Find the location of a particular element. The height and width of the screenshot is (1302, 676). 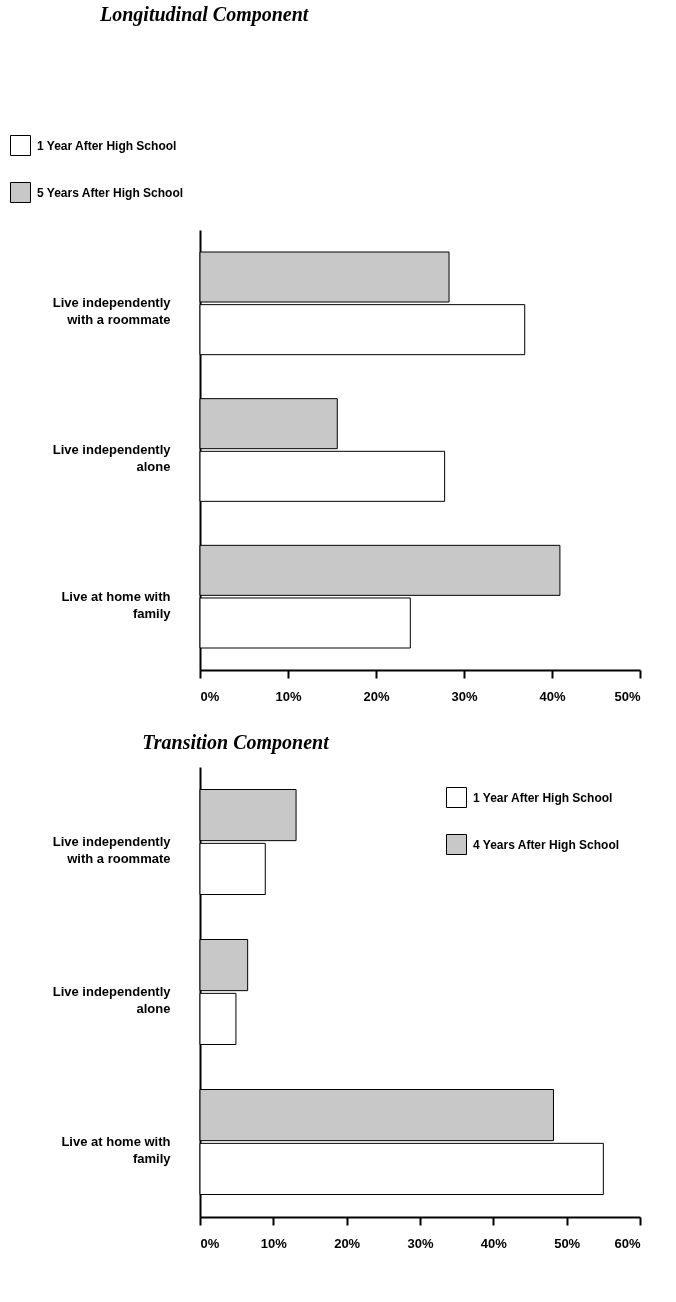

chart-title: Transition Component is located at coordinates (236, 742).